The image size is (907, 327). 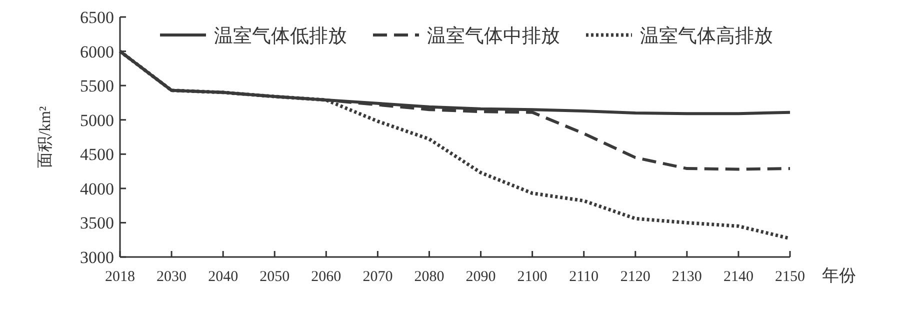 What do you see at coordinates (738, 277) in the screenshot?
I see `x-tick-label: 2140` at bounding box center [738, 277].